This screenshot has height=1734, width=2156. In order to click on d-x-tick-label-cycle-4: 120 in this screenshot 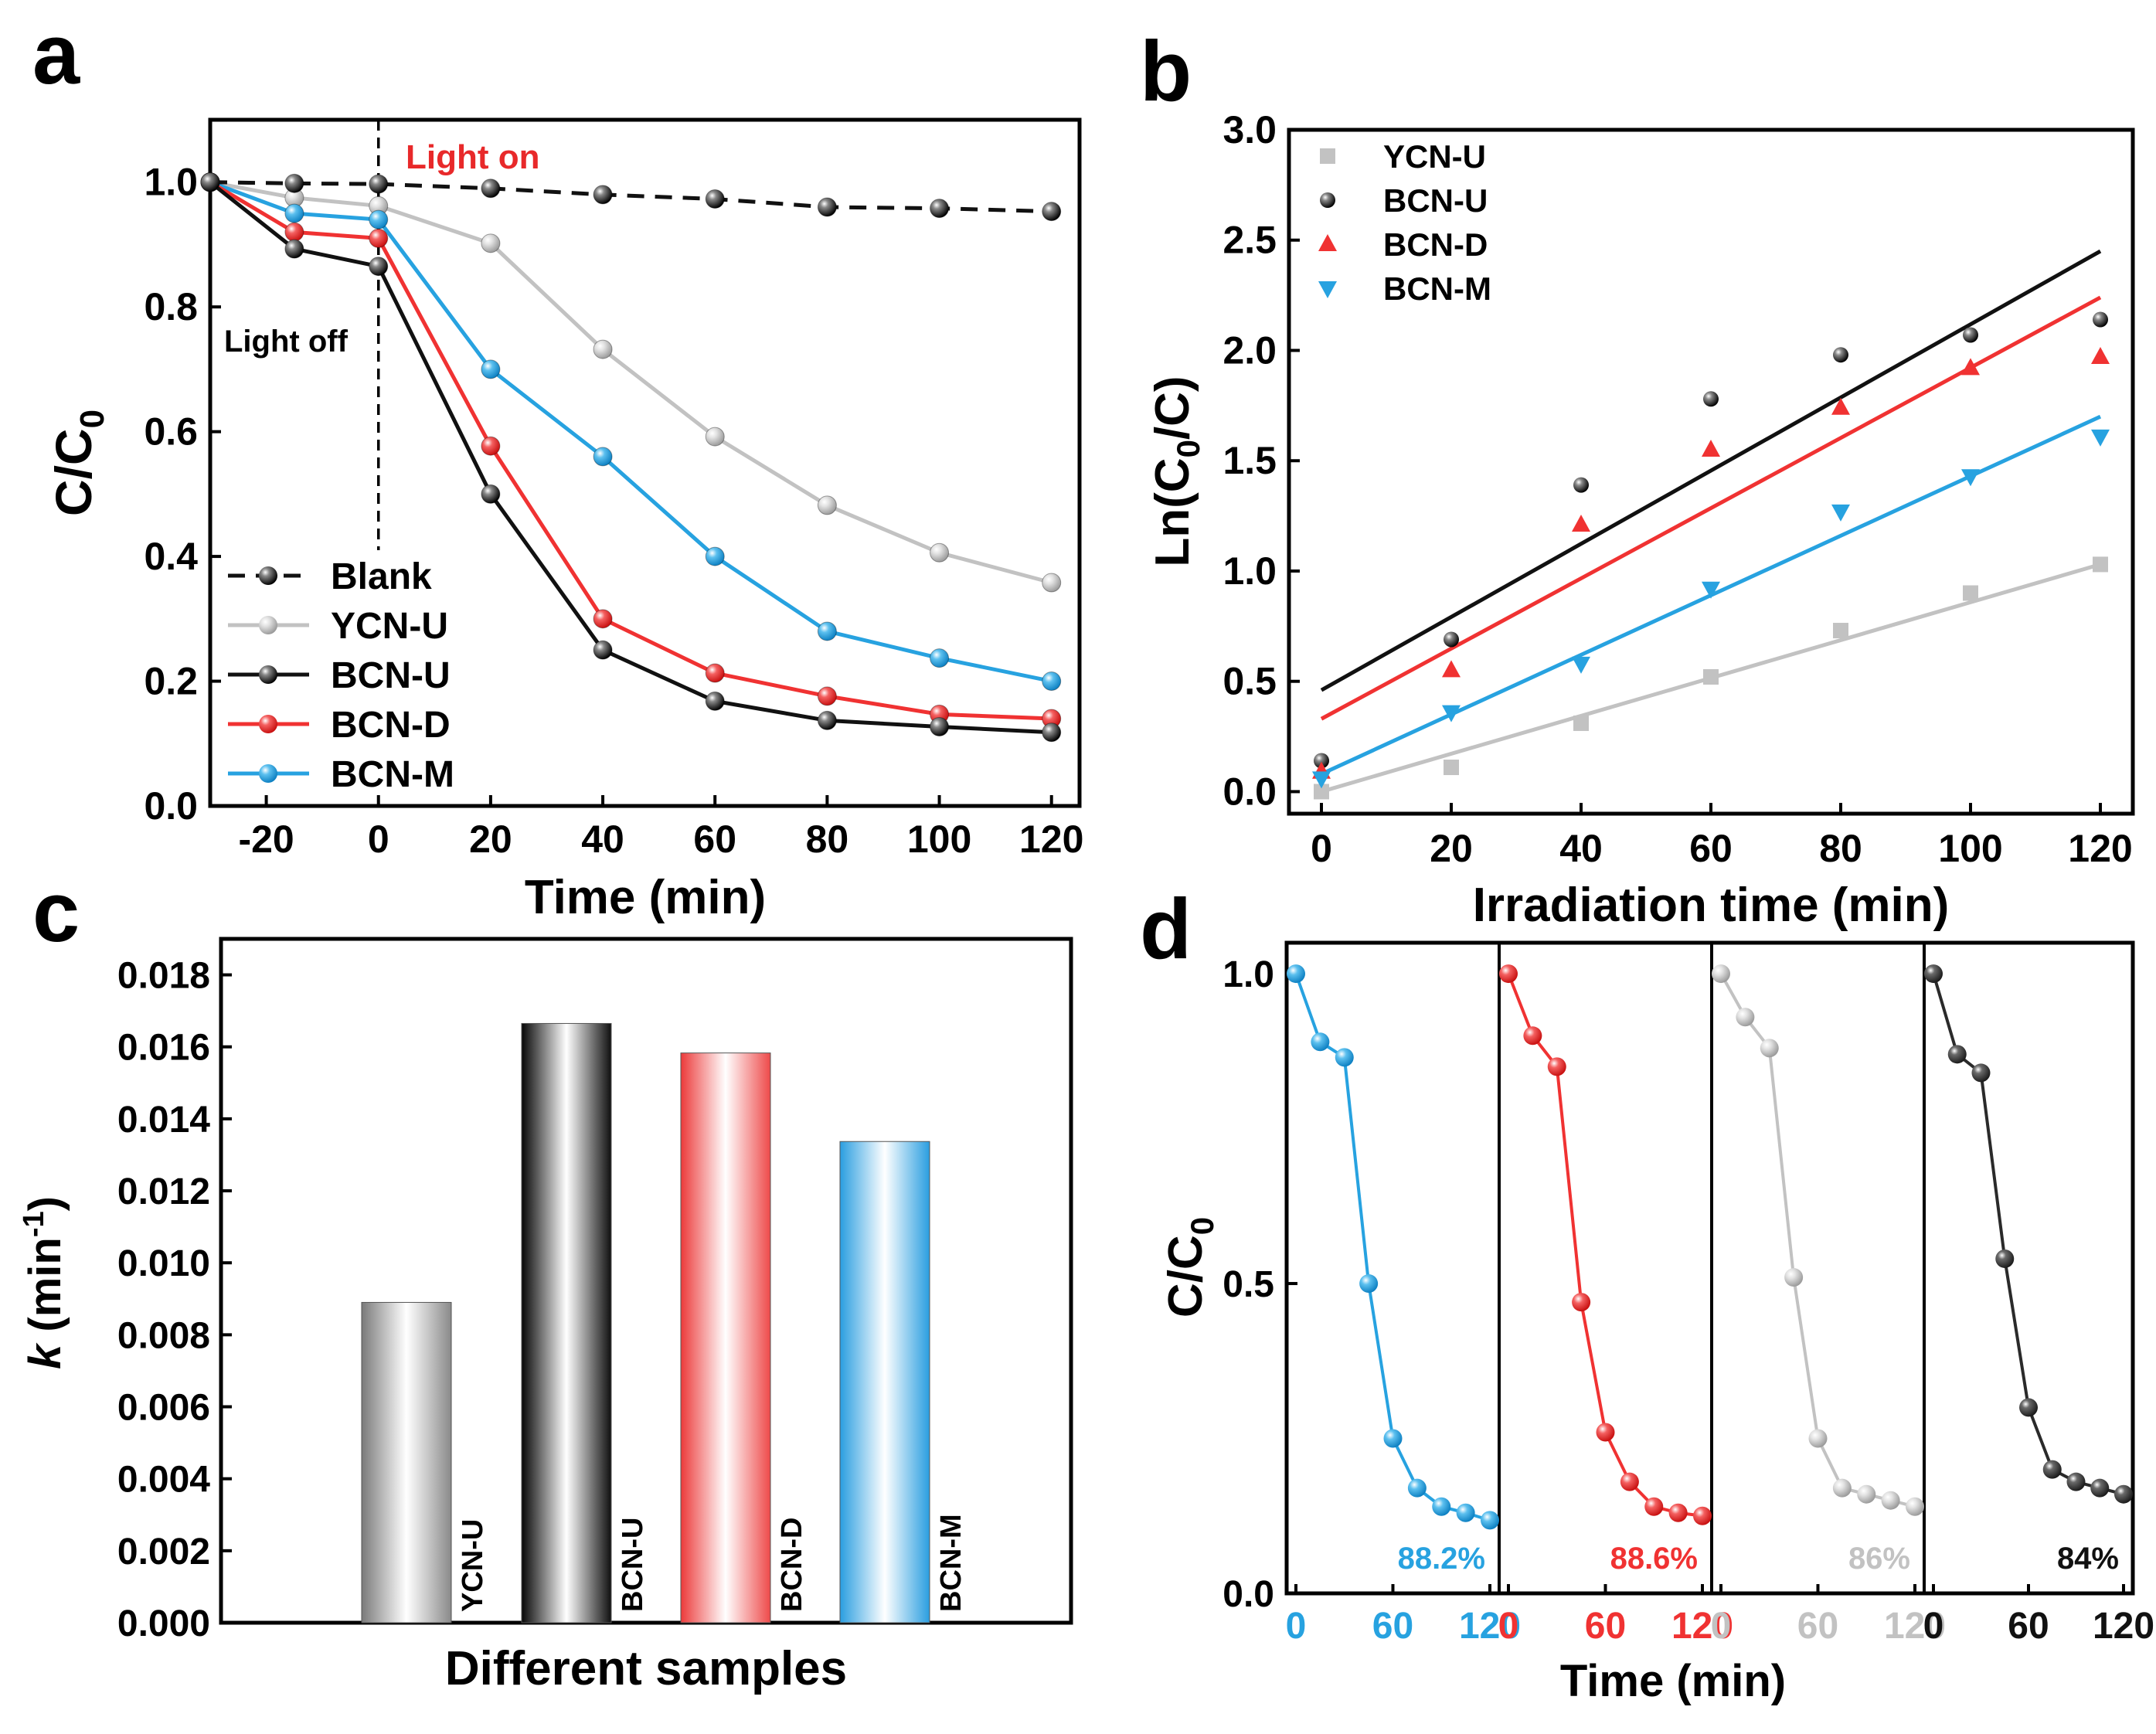, I will do `click(2123, 1626)`.